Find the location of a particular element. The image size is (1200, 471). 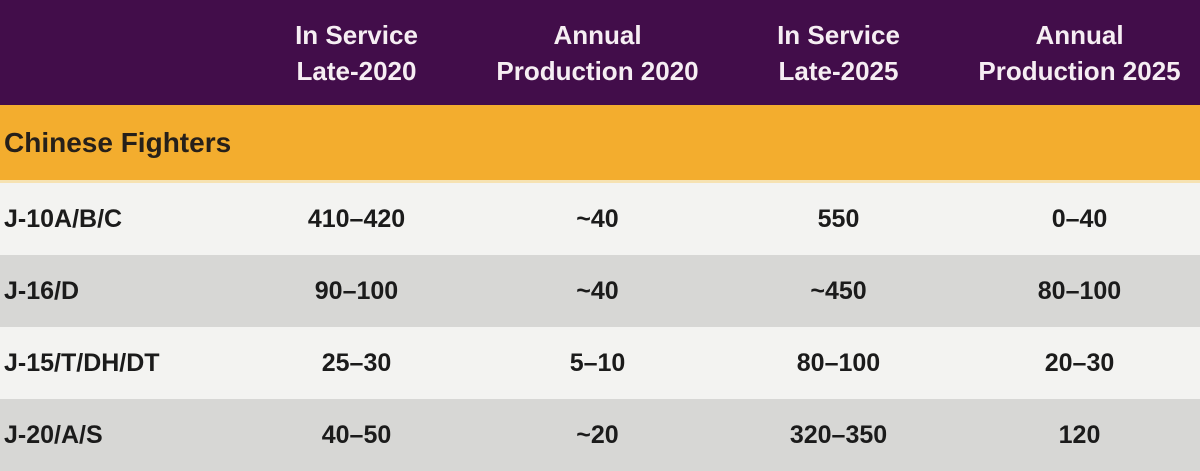

column-header-line: Production 2020 is located at coordinates (597, 70).